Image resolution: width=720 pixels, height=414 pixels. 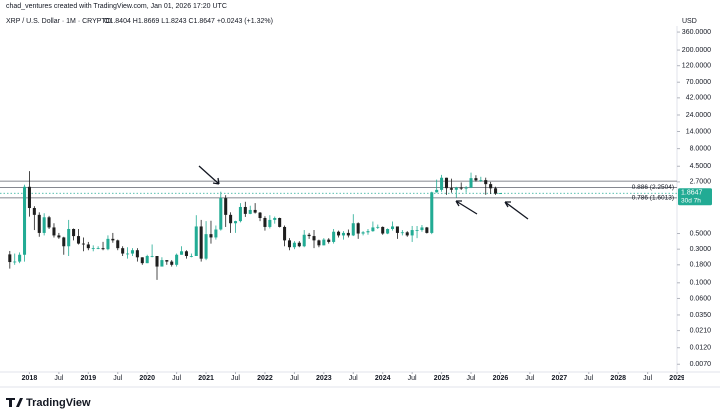 I want to click on y-tick-label: 70.0000, so click(x=698, y=82).